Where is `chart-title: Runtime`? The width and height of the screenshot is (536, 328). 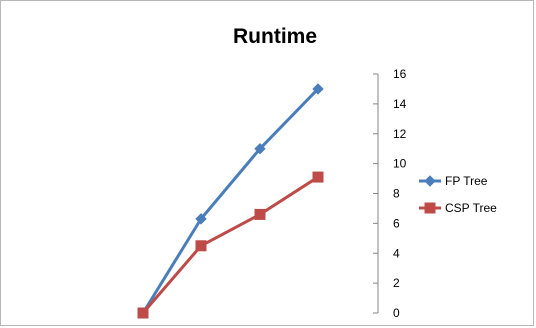 chart-title: Runtime is located at coordinates (275, 36).